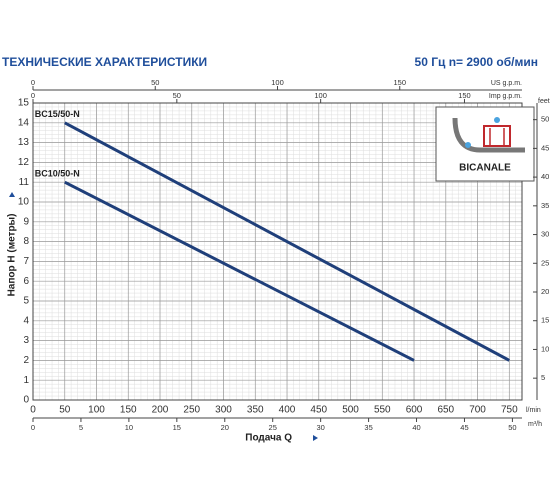  What do you see at coordinates (464, 427) in the screenshot?
I see `bottom-tick-label: 45` at bounding box center [464, 427].